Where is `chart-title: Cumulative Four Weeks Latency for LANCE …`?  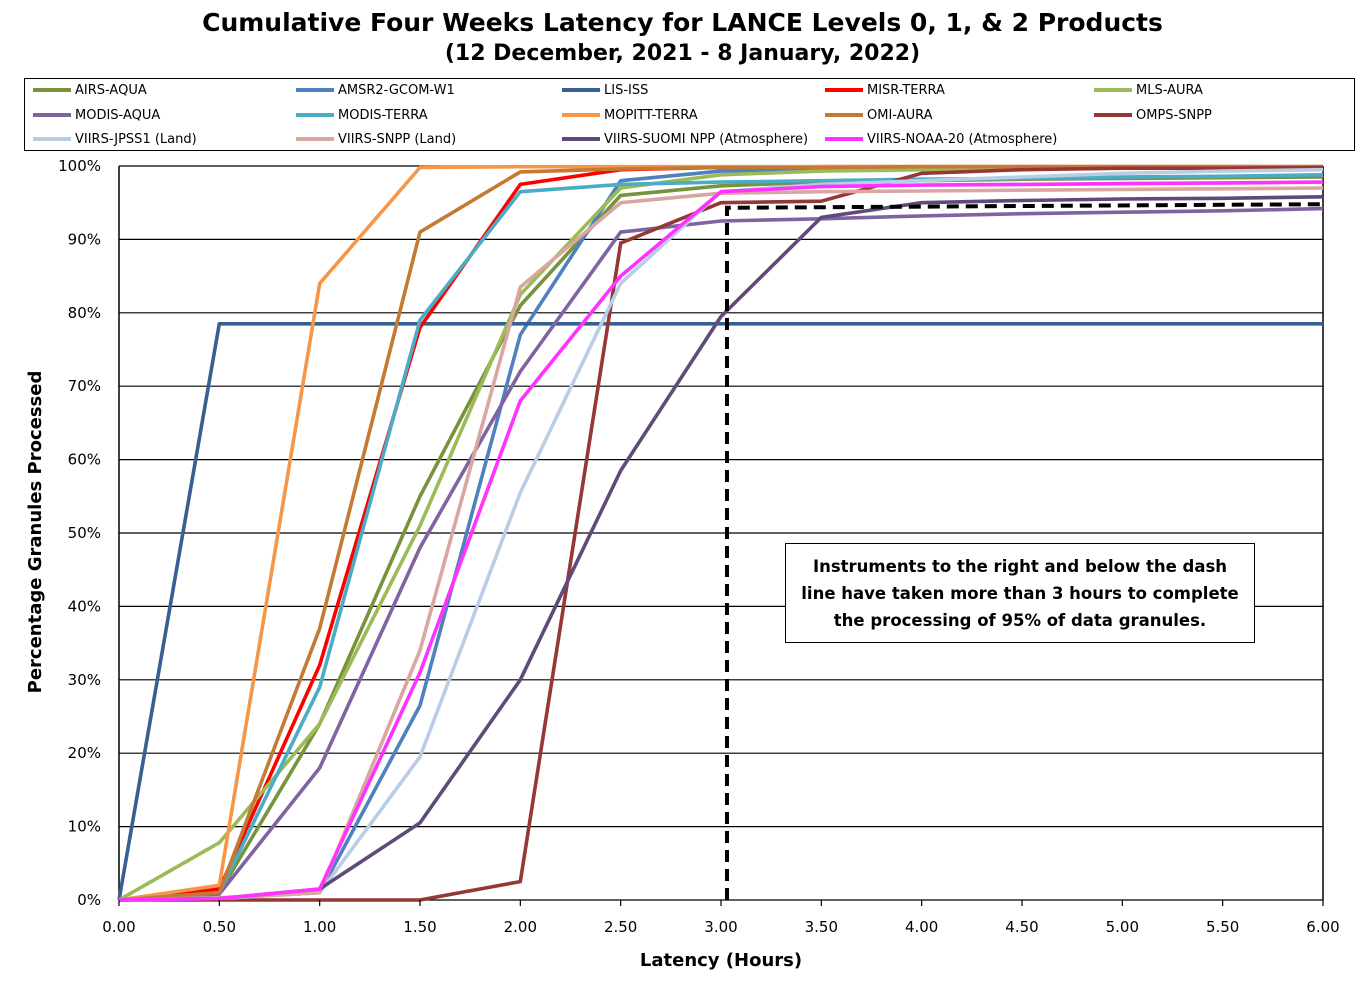 chart-title: Cumulative Four Weeks Latency for LANCE … is located at coordinates (682, 22).